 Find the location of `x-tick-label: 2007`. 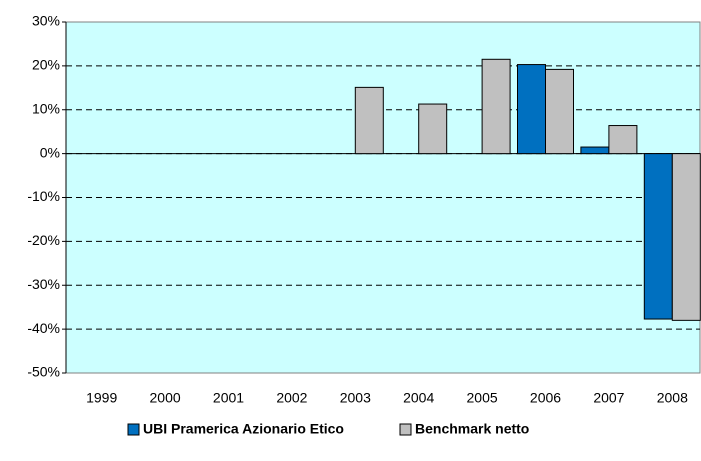

x-tick-label: 2007 is located at coordinates (608, 398).